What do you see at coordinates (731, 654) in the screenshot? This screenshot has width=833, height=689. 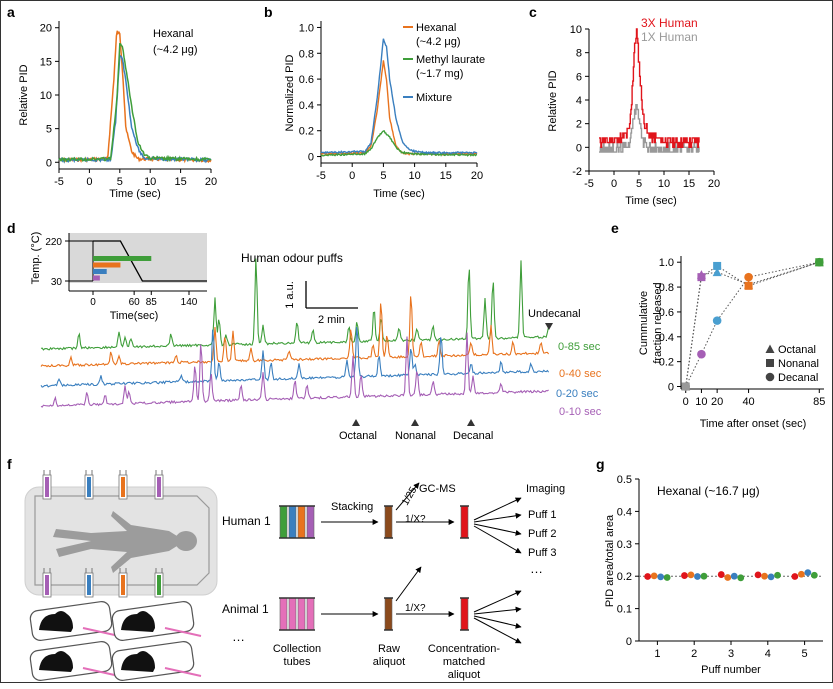 I see `panel-g-x-tick-label: 3` at bounding box center [731, 654].